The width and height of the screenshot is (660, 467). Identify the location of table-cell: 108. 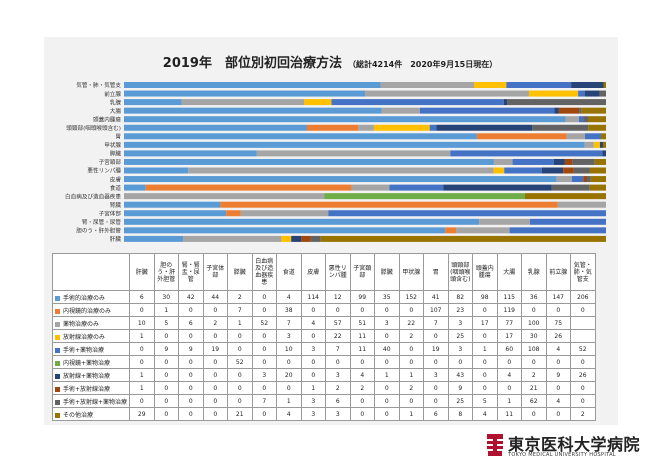
(534, 349).